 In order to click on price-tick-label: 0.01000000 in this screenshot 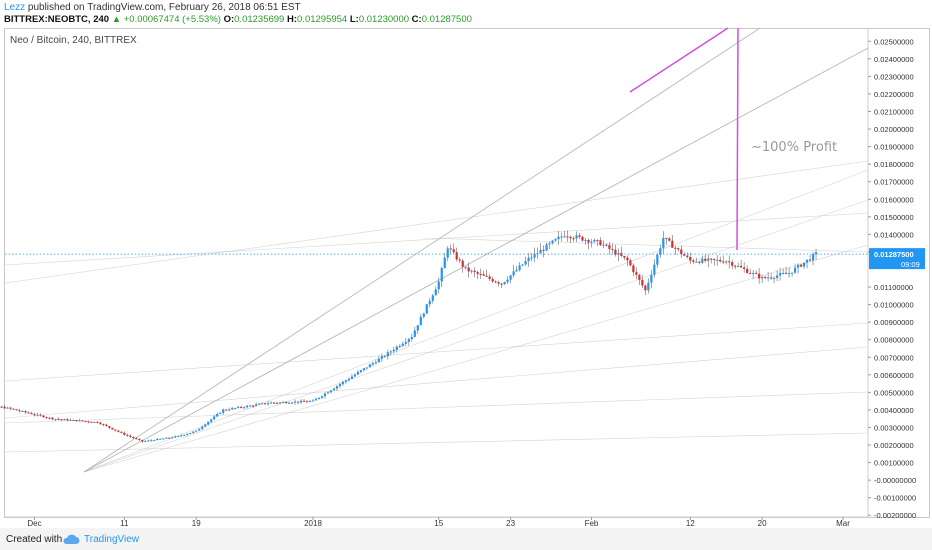, I will do `click(894, 305)`.